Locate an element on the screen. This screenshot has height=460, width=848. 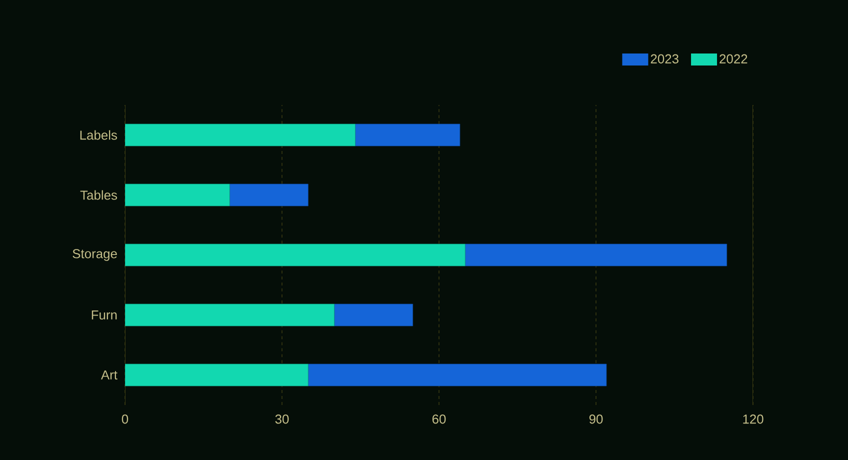
y-tick-label: Labels is located at coordinates (99, 135).